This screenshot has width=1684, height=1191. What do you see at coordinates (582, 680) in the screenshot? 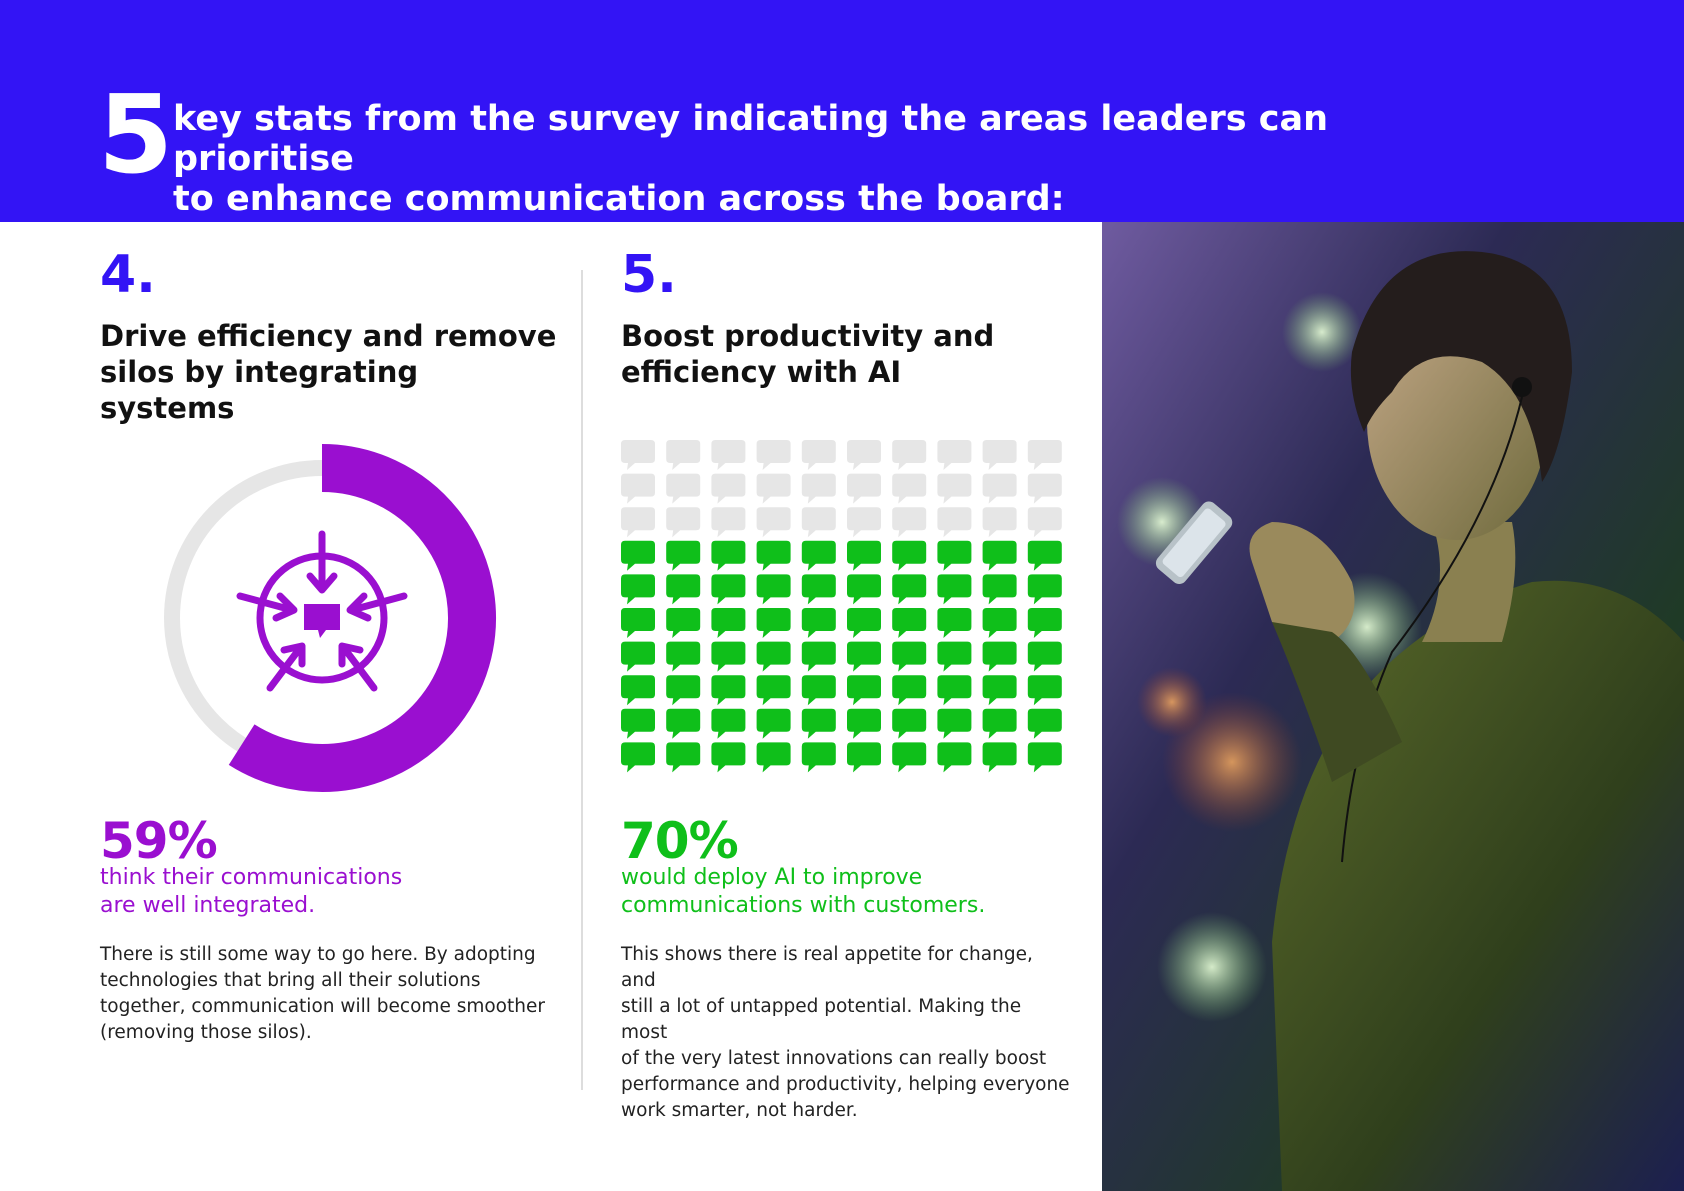
I see `column-divider` at bounding box center [582, 680].